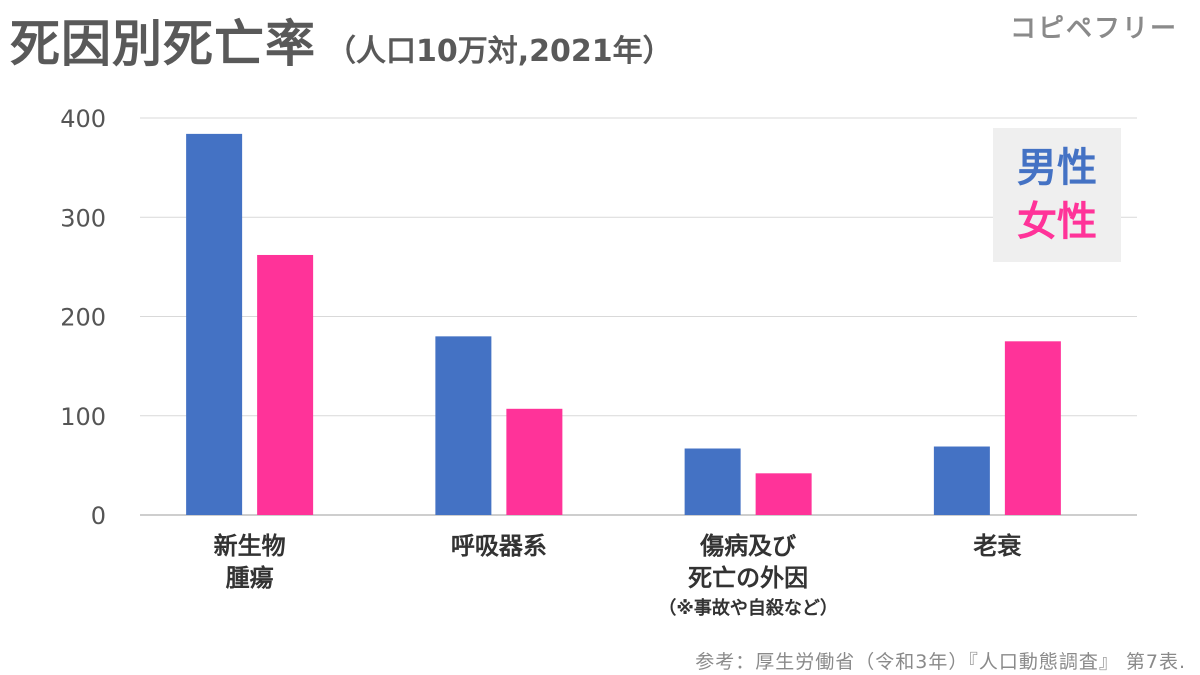 This screenshot has width=1200, height=675. What do you see at coordinates (748, 578) in the screenshot?
I see `x-category-label: 死亡の外因` at bounding box center [748, 578].